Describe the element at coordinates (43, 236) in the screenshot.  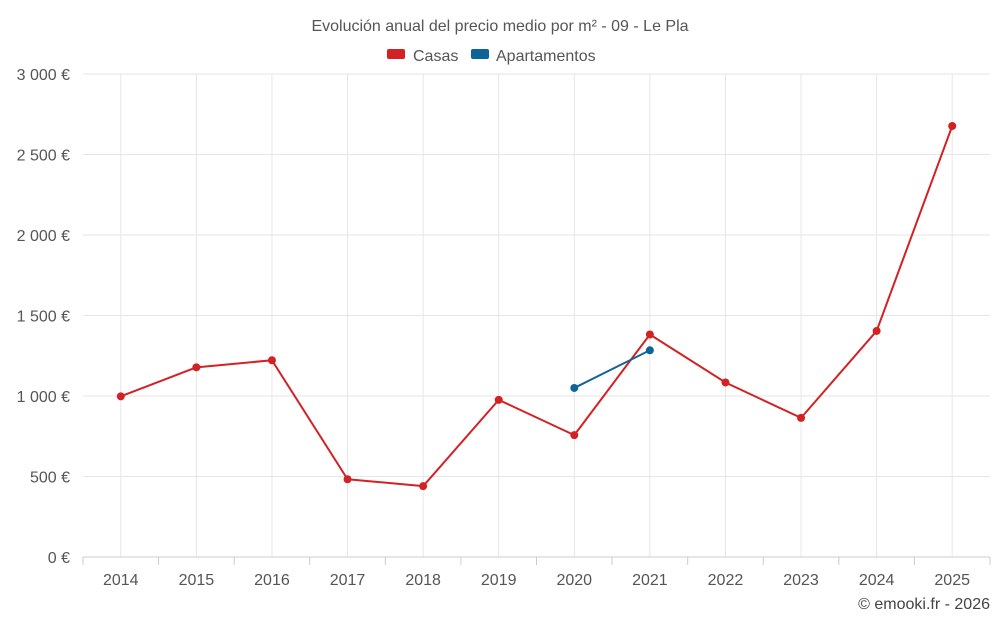
I see `y-tick-label: 2 000 €` at that location.